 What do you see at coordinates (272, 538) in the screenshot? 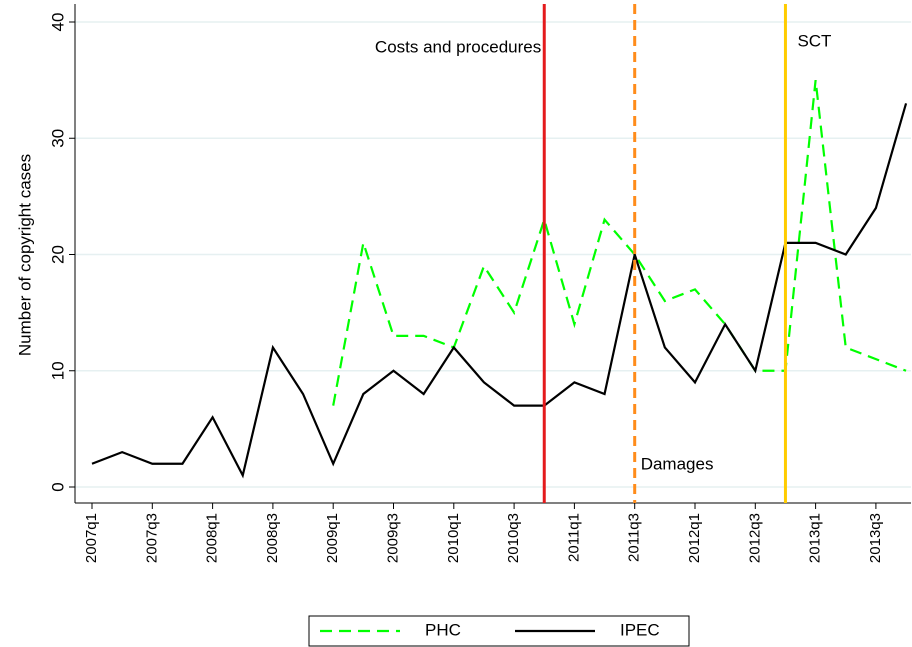
I see `x-tick-label: 2008q3` at bounding box center [272, 538].